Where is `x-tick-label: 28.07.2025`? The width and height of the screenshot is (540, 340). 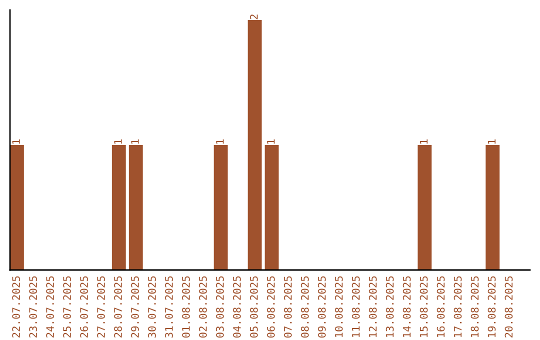 x-tick-label: 28.07.2025 is located at coordinates (118, 307).